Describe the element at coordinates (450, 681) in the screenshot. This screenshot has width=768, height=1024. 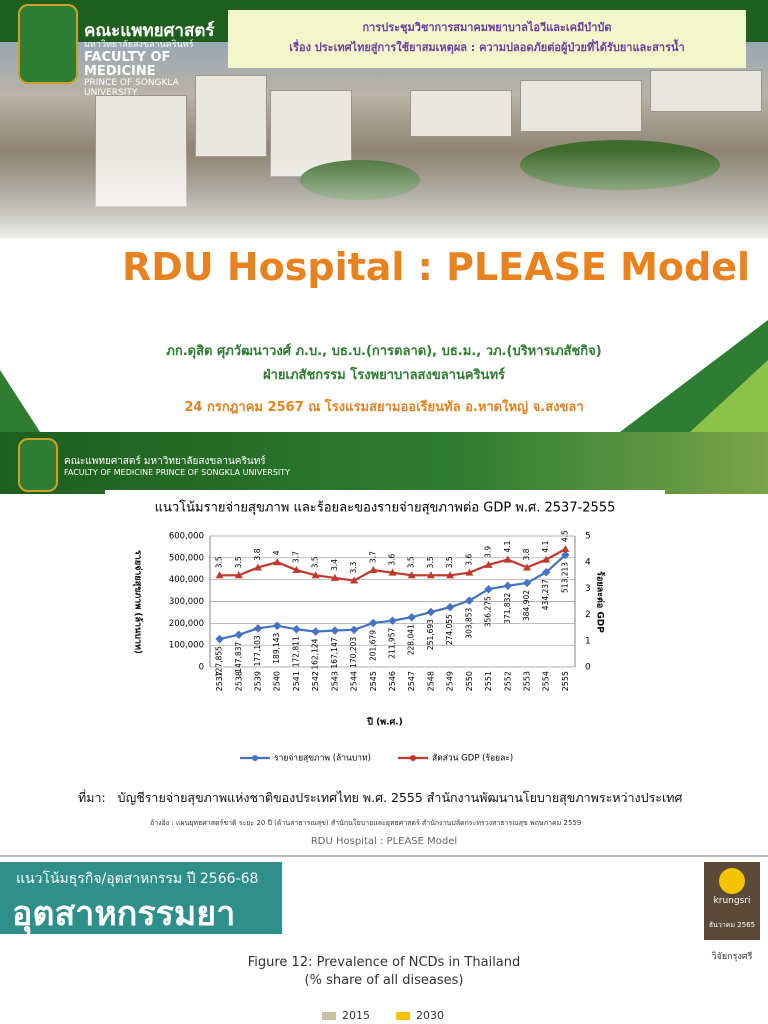
I see `x-tick-label: 2549` at that location.